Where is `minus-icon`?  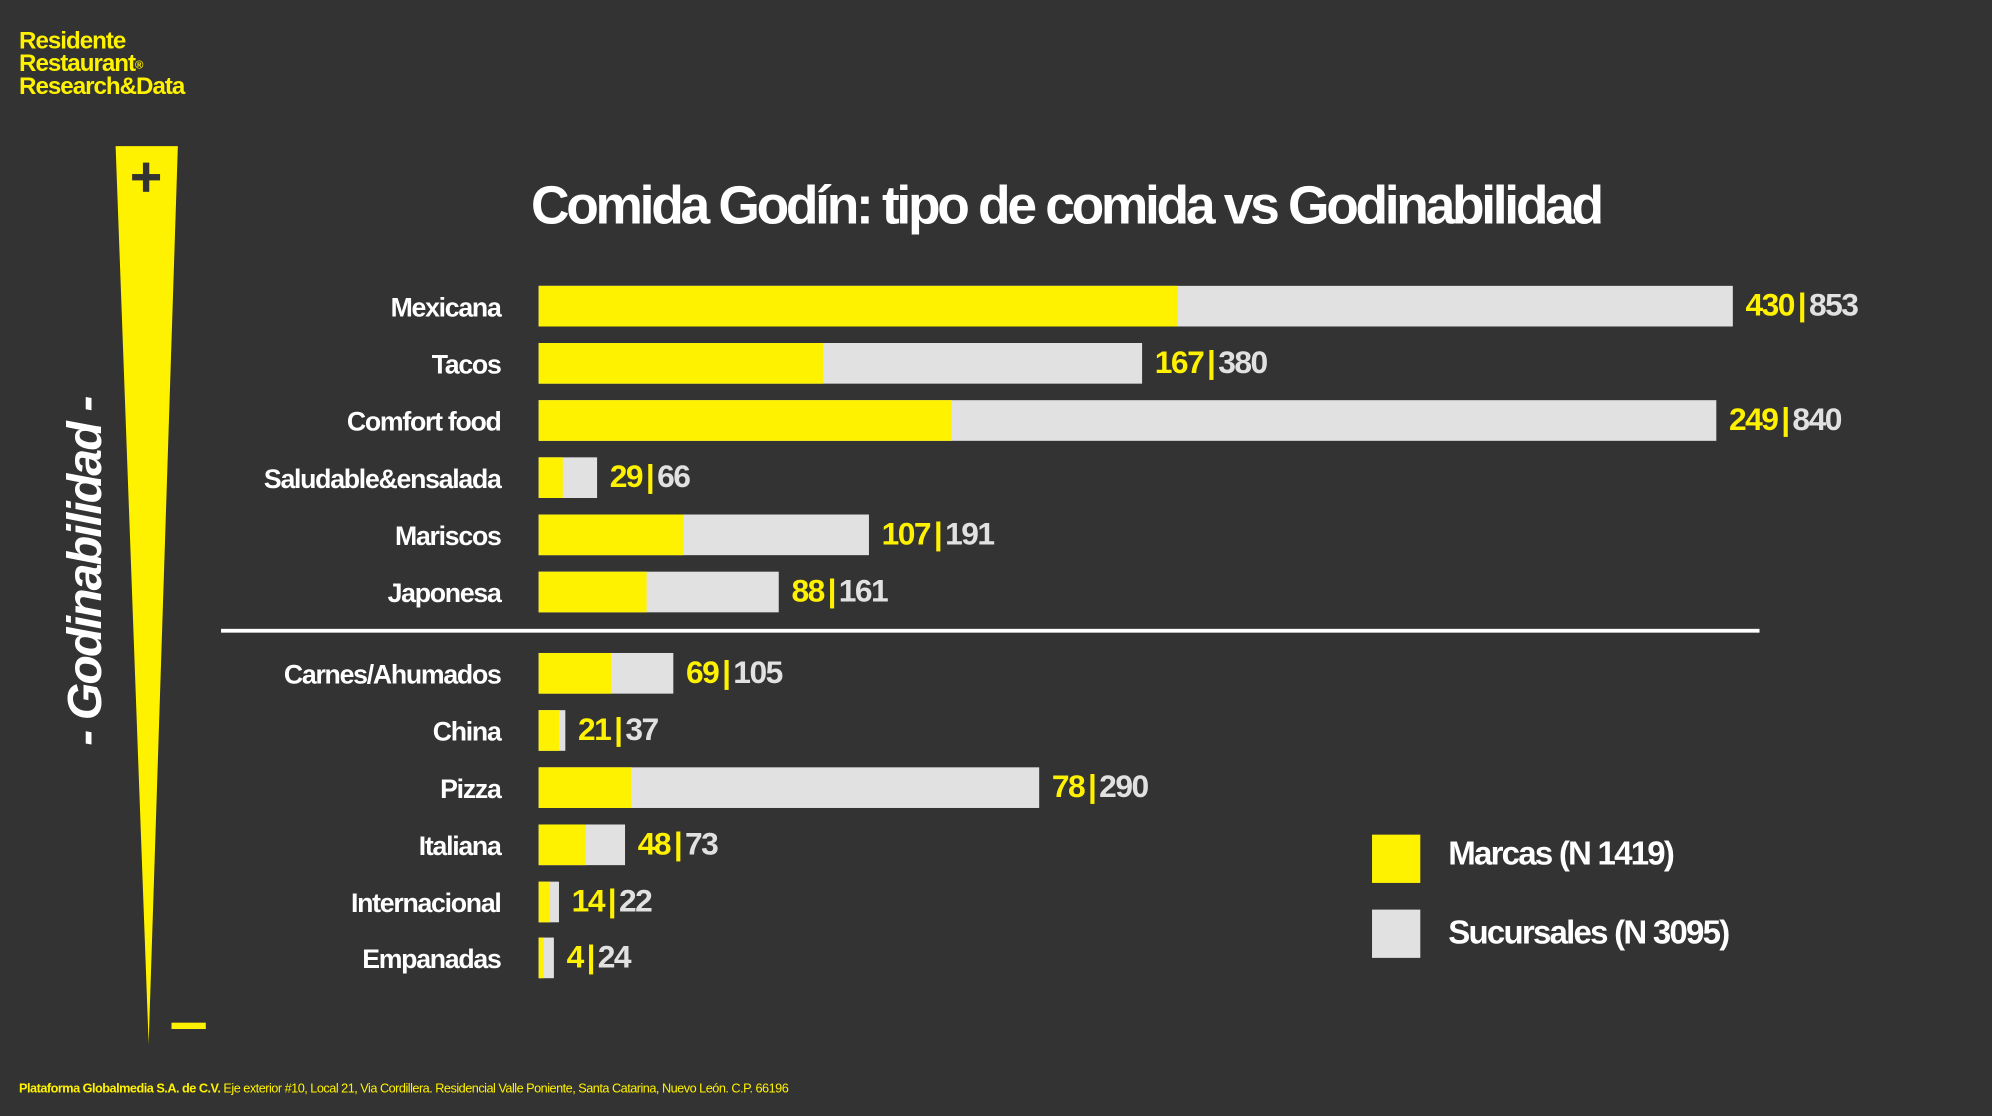
minus-icon is located at coordinates (188, 1026).